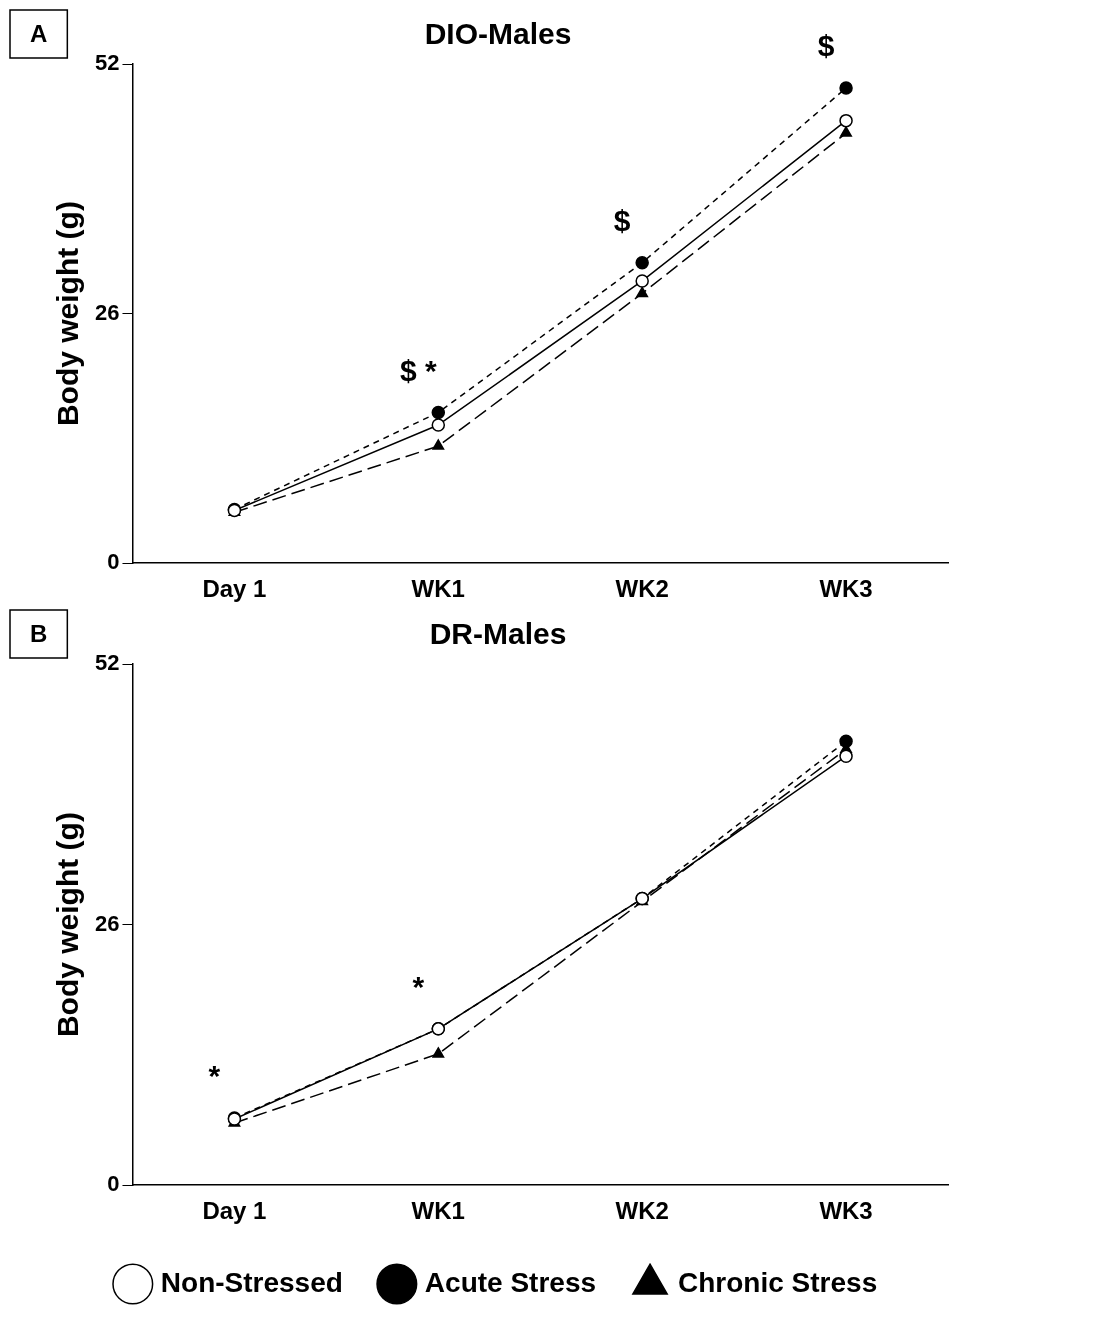  I want to click on text: A, so click(38, 33).